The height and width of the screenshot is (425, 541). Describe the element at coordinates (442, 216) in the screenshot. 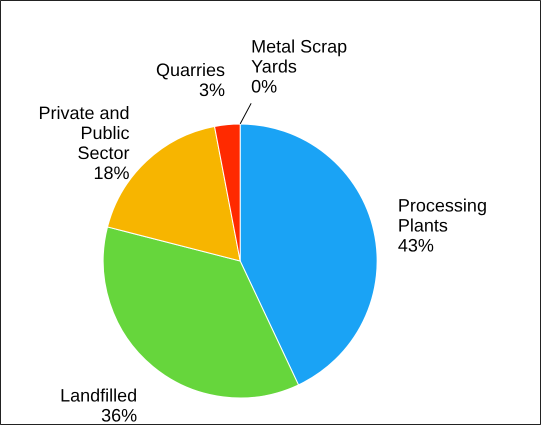

I see `slice-label: Processing Plants` at that location.